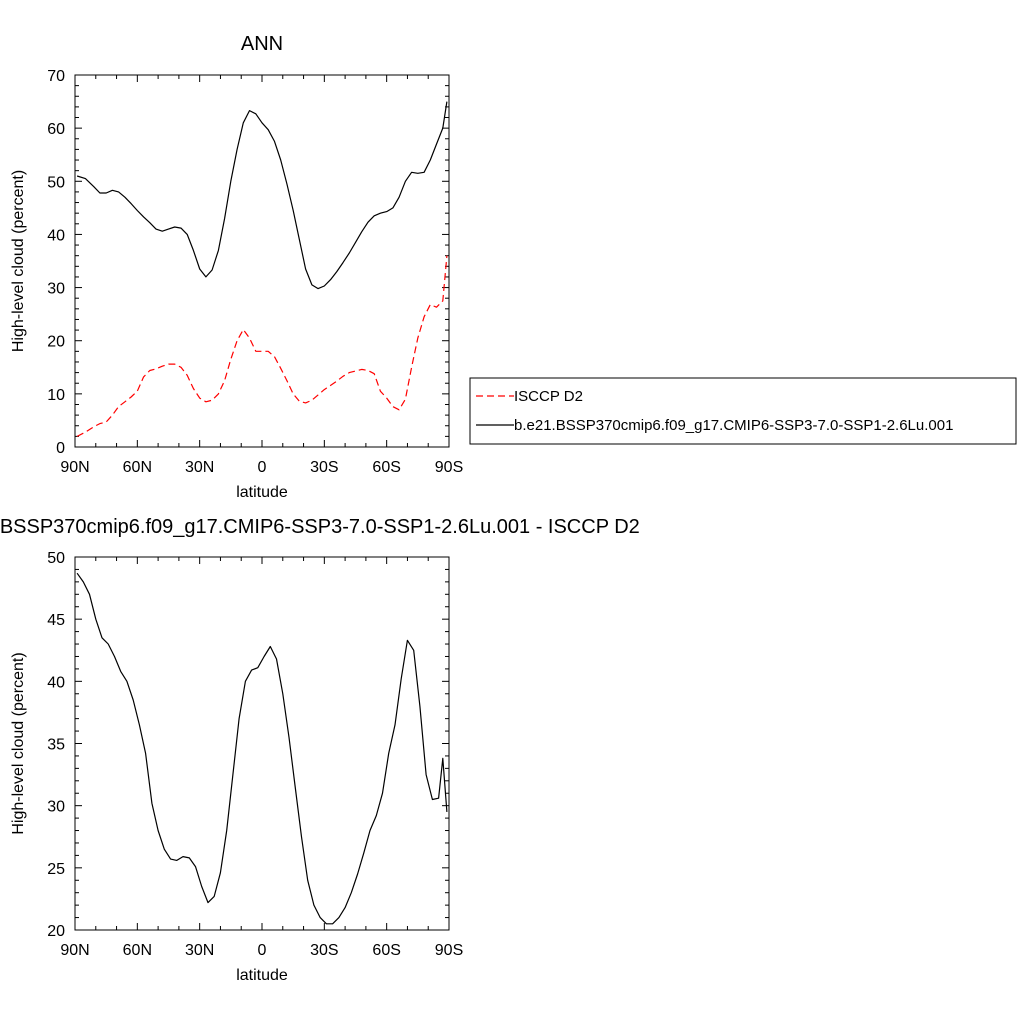  I want to click on legend-box, so click(743, 411).